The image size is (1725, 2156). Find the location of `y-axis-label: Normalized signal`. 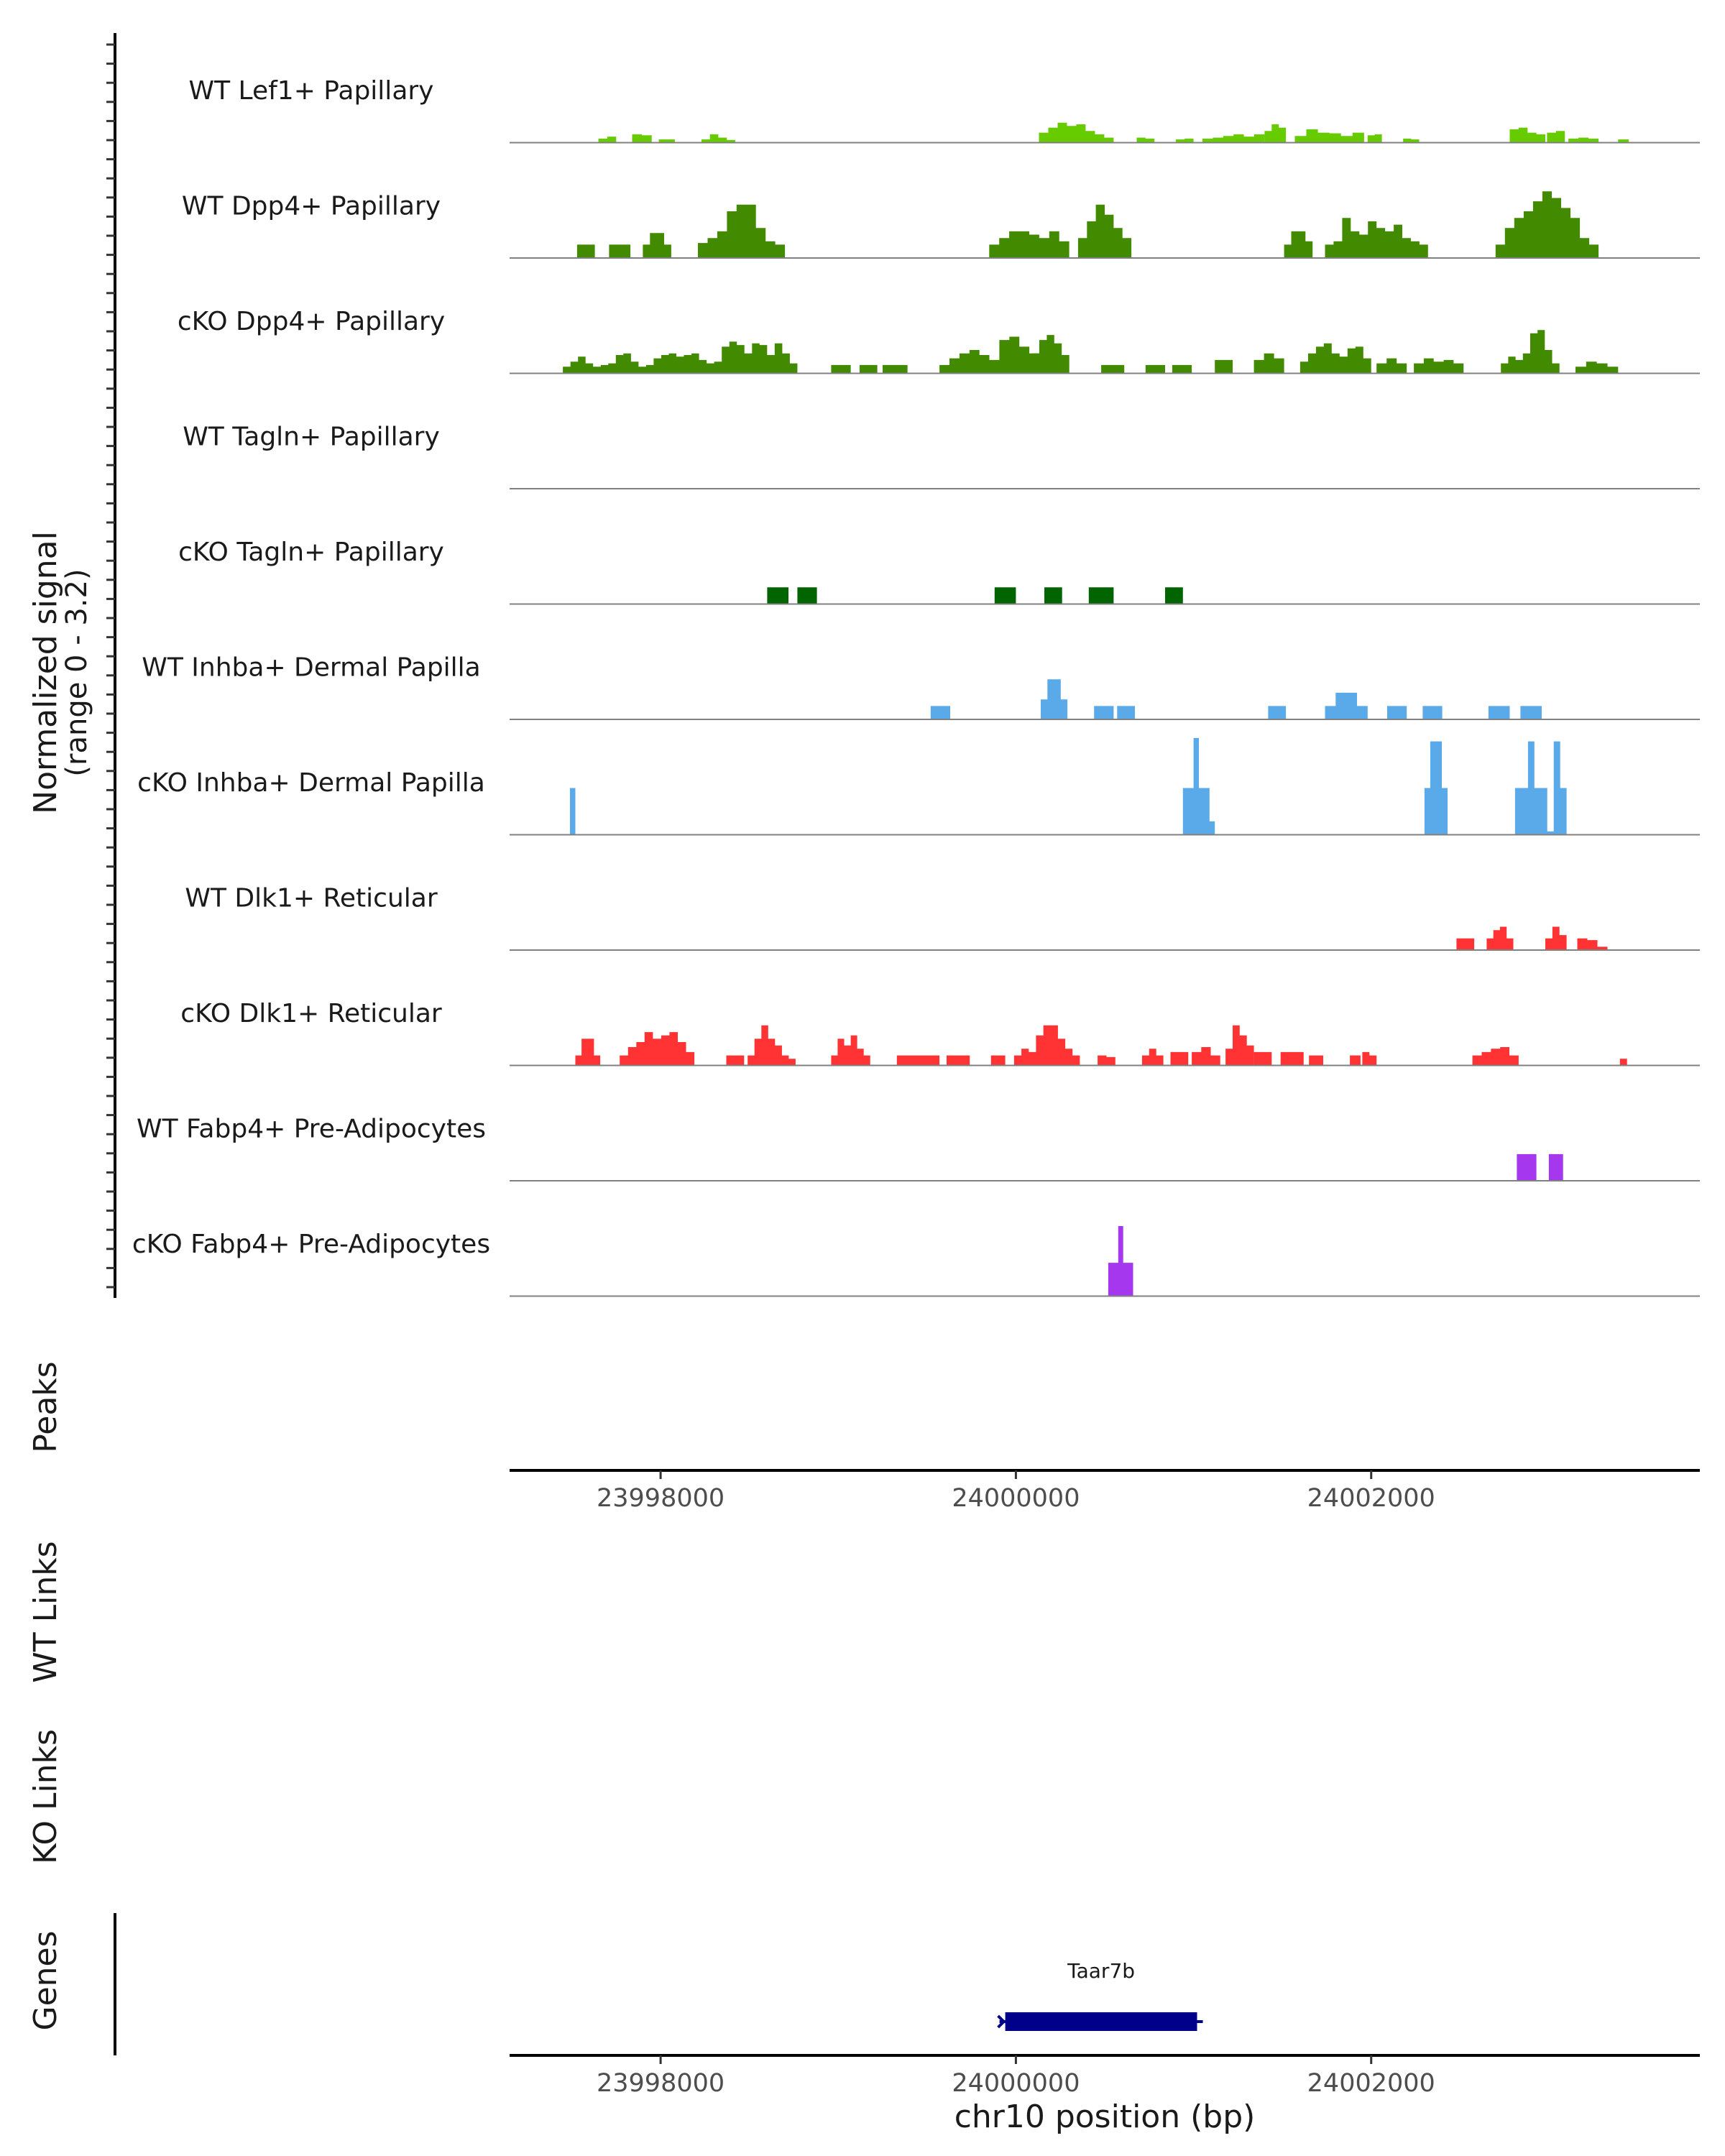

y-axis-label: Normalized signal is located at coordinates (45, 673).